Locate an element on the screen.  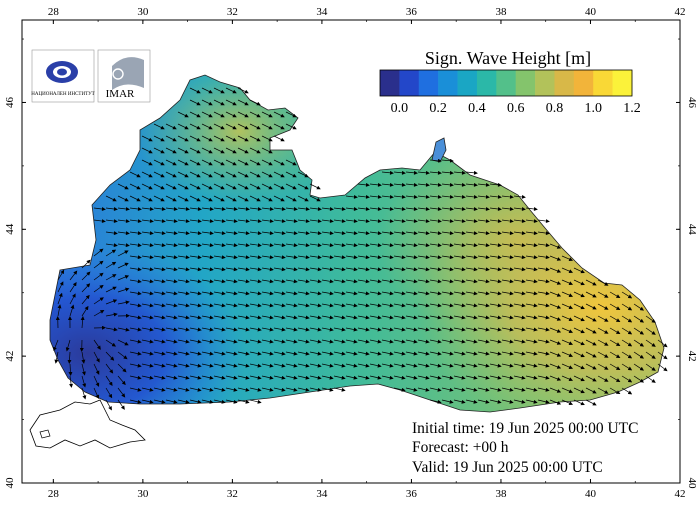
lon-label-bottom: 36 is located at coordinates (412, 494).